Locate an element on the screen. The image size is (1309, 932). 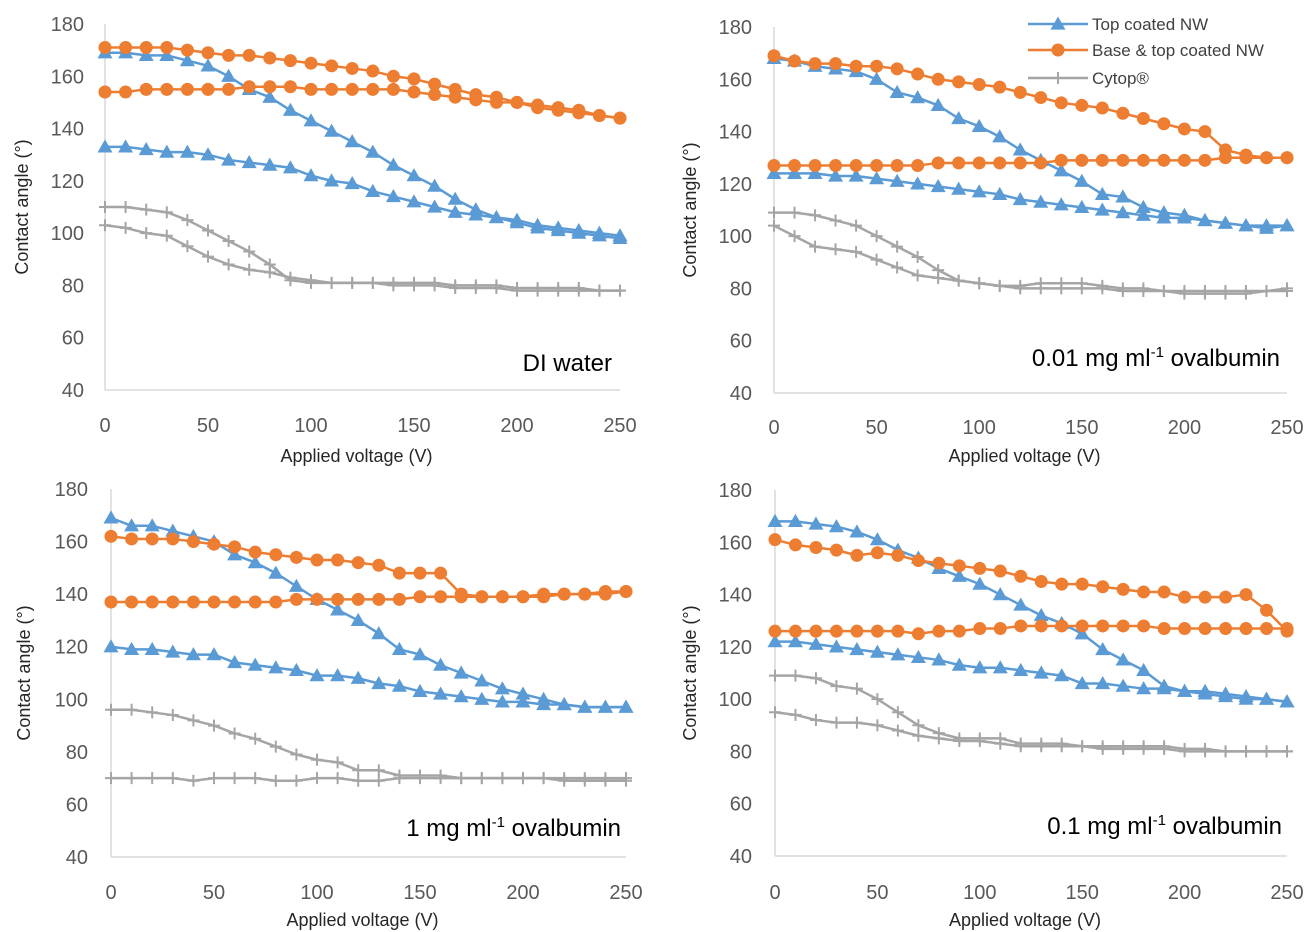
legend-marker-plus is located at coordinates (1058, 78).